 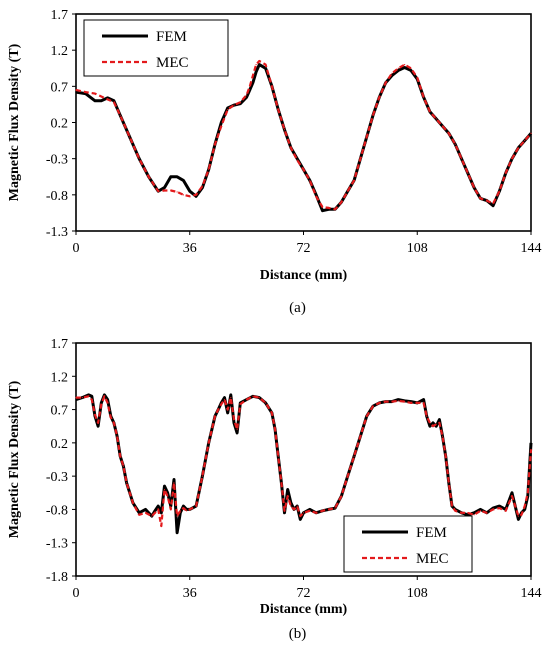 What do you see at coordinates (297, 308) in the screenshot?
I see `panel-label: (a)` at bounding box center [297, 308].